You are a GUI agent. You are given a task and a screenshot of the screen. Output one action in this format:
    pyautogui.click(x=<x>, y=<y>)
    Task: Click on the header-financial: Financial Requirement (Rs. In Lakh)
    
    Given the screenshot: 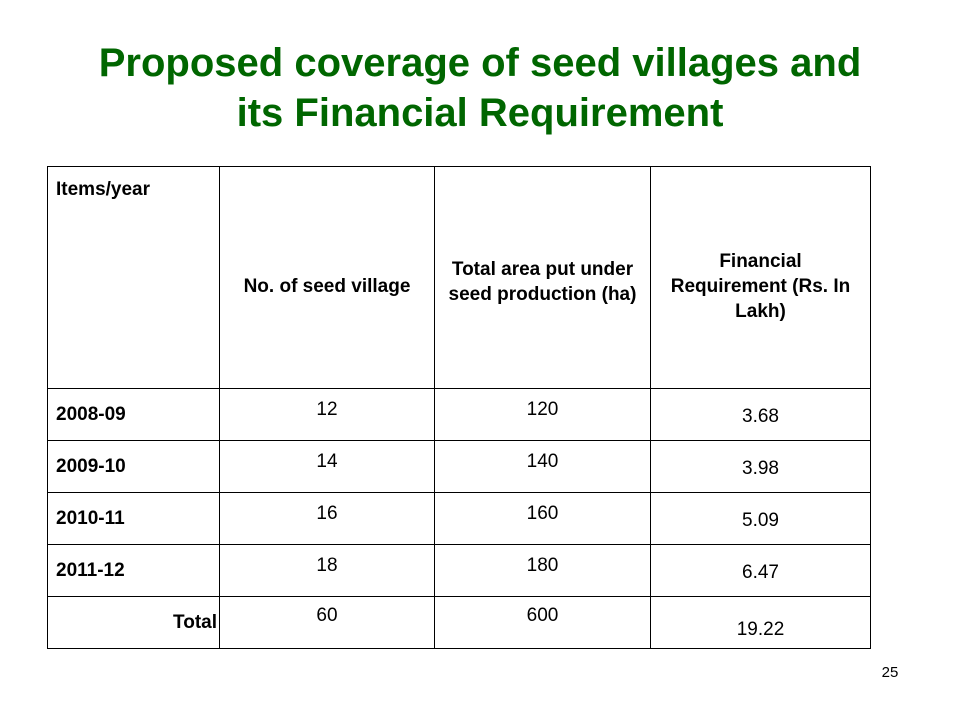 What is the action you would take?
    pyautogui.click(x=760, y=277)
    